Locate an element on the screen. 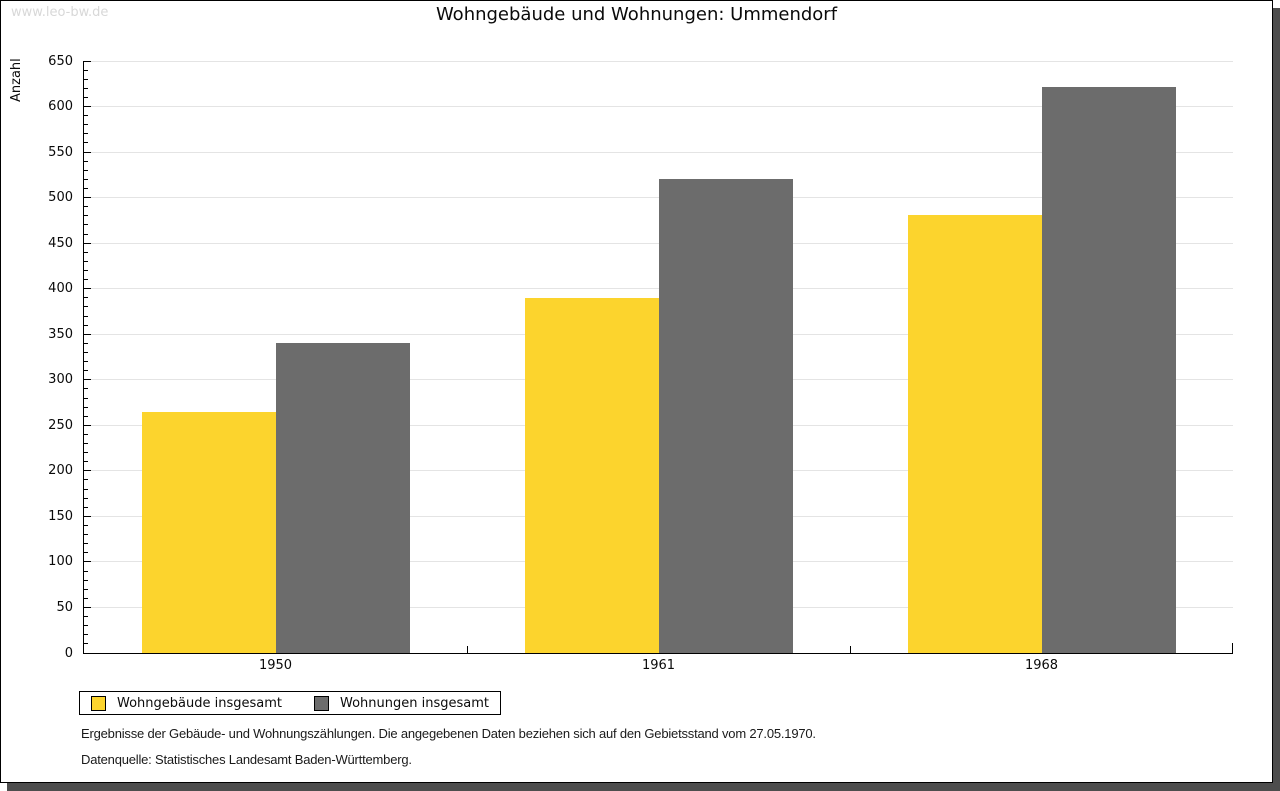 Image resolution: width=1280 pixels, height=791 pixels. y-tick-label-600: 600 is located at coordinates (60, 107).